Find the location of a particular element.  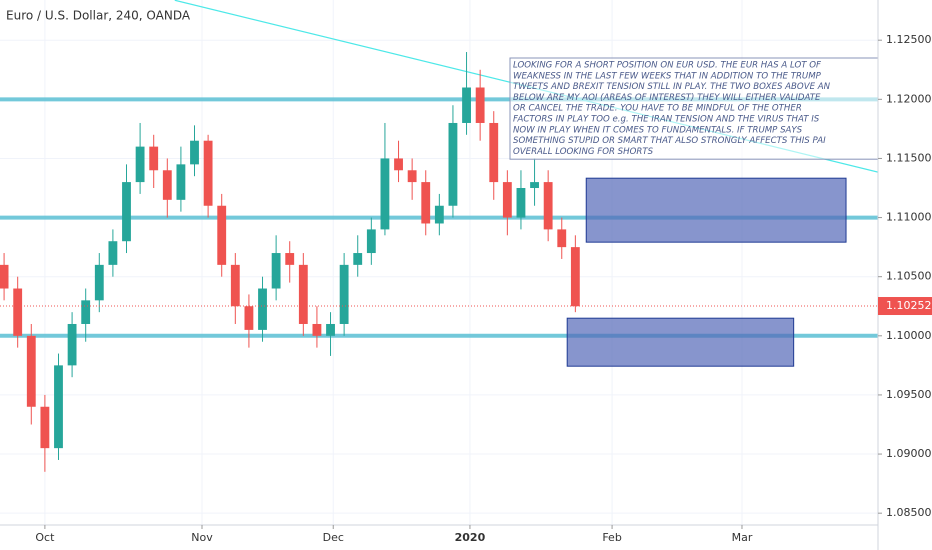

y-tick-label: 1.11500 is located at coordinates (909, 157).